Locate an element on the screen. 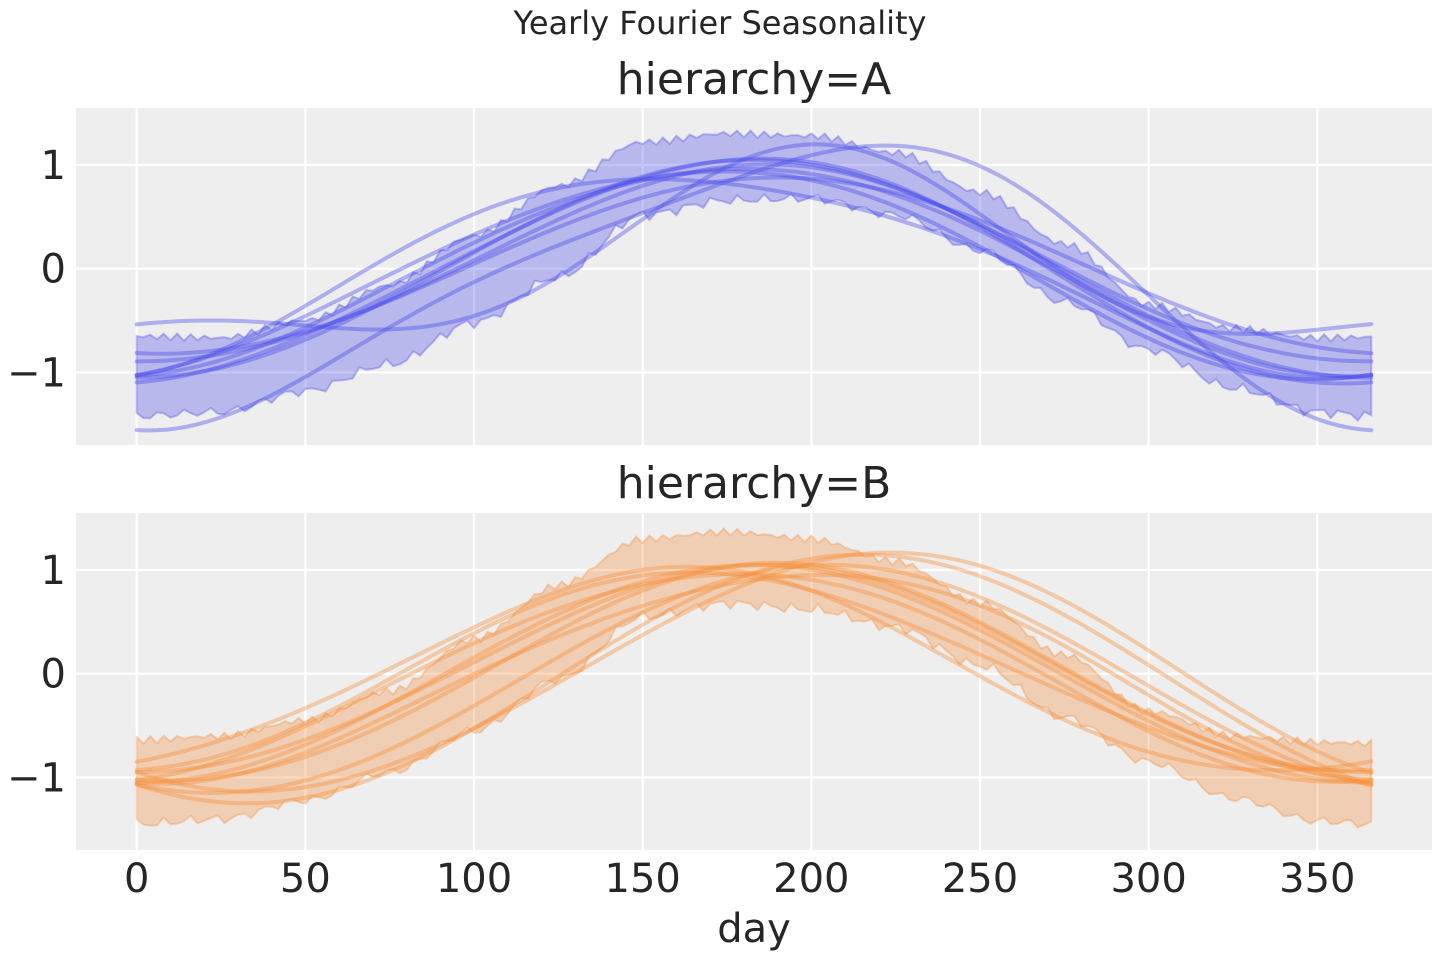  x-tick-label: 150 is located at coordinates (643, 879).